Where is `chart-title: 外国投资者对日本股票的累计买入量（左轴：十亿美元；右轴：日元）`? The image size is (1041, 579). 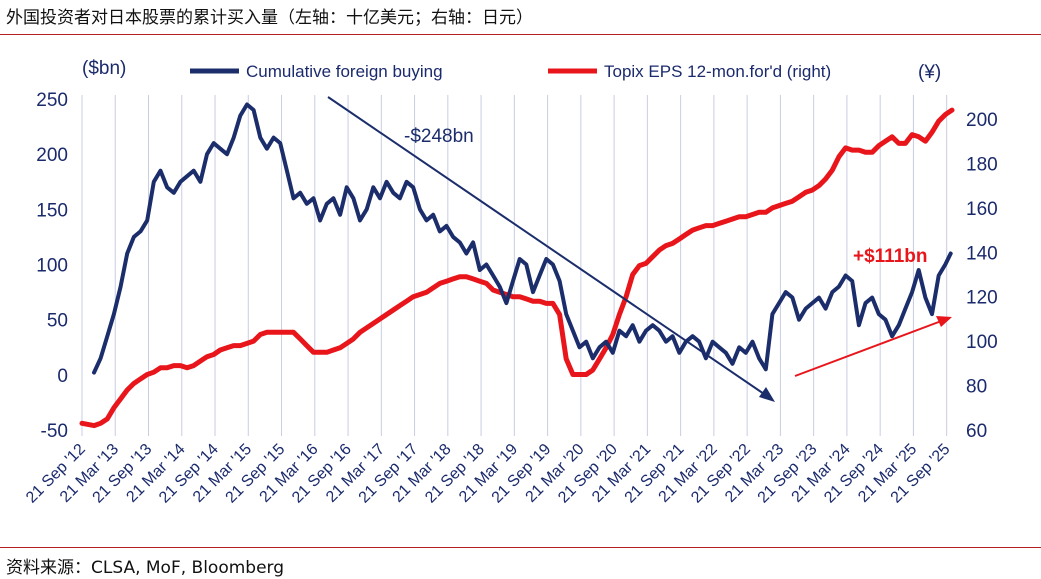 chart-title: 外国投资者对日本股票的累计买入量（左轴：十亿美元；右轴：日元） is located at coordinates (269, 18).